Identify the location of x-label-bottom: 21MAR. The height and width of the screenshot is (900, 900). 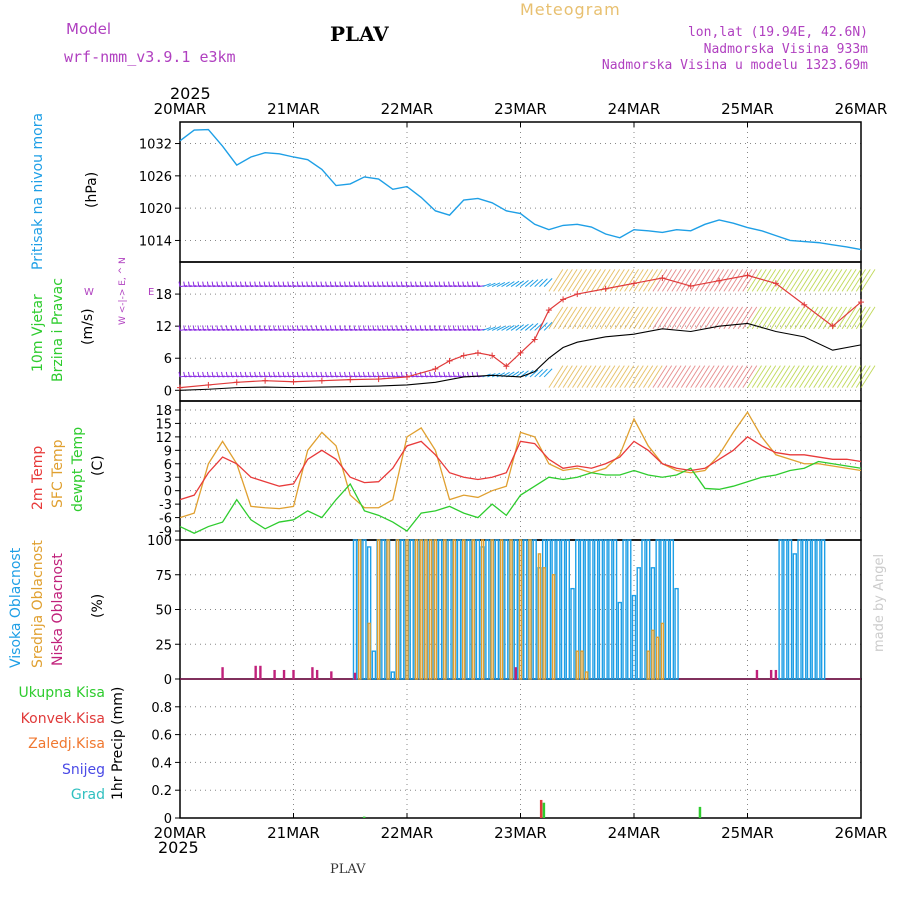
(293, 833).